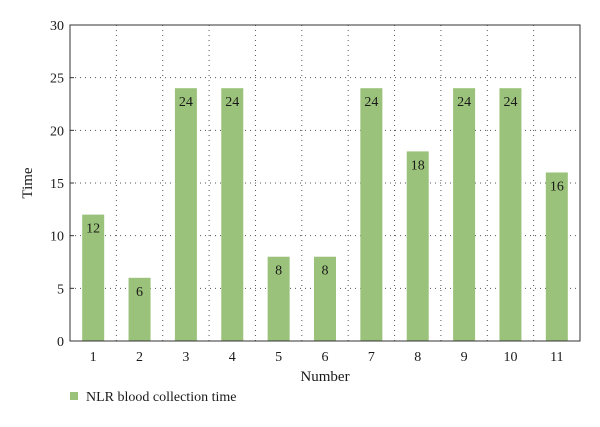 The image size is (600, 427). Describe the element at coordinates (417, 357) in the screenshot. I see `x-tick-label: 8` at that location.